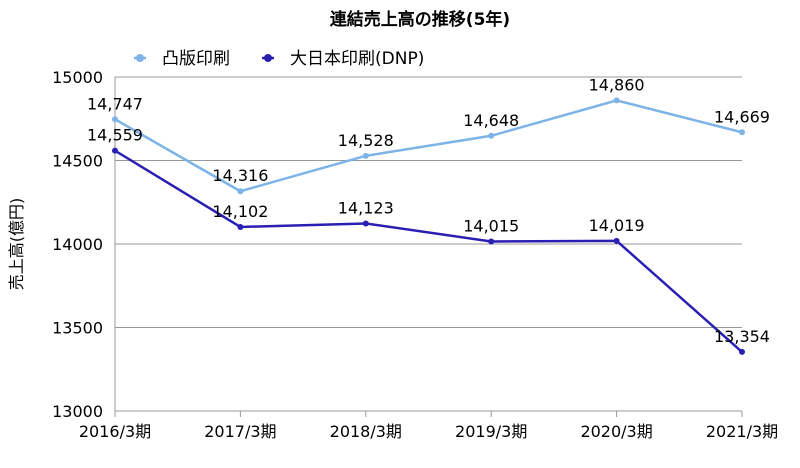 The height and width of the screenshot is (468, 800). Describe the element at coordinates (16, 244) in the screenshot. I see `y-axis-label: 売上高(億円)` at that location.